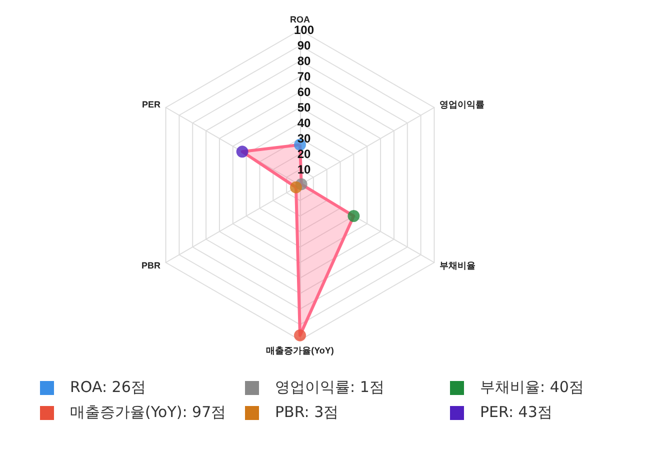 The image size is (650, 450). What do you see at coordinates (304, 30) in the screenshot?
I see `y-tick-label: 100` at bounding box center [304, 30].